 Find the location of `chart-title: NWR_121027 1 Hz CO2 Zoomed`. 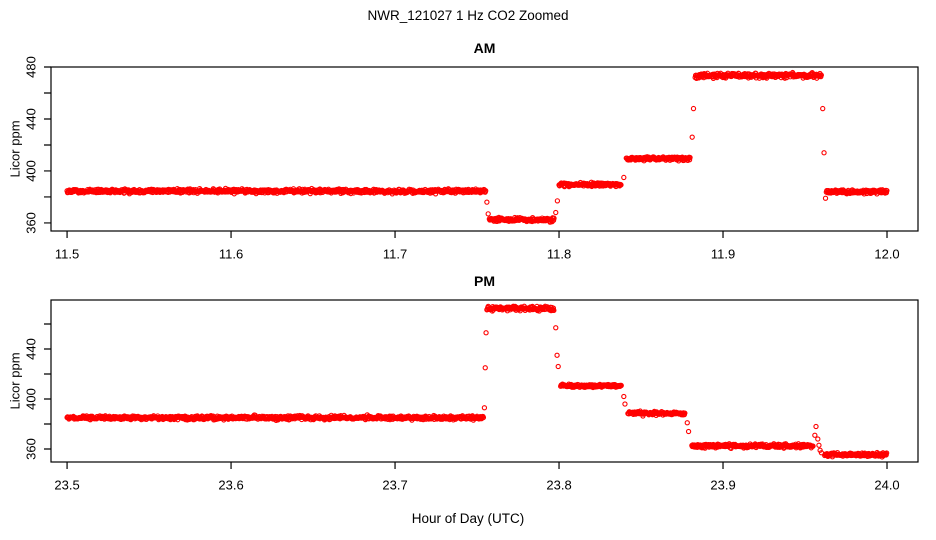

chart-title: NWR_121027 1 Hz CO2 Zoomed is located at coordinates (468, 15).